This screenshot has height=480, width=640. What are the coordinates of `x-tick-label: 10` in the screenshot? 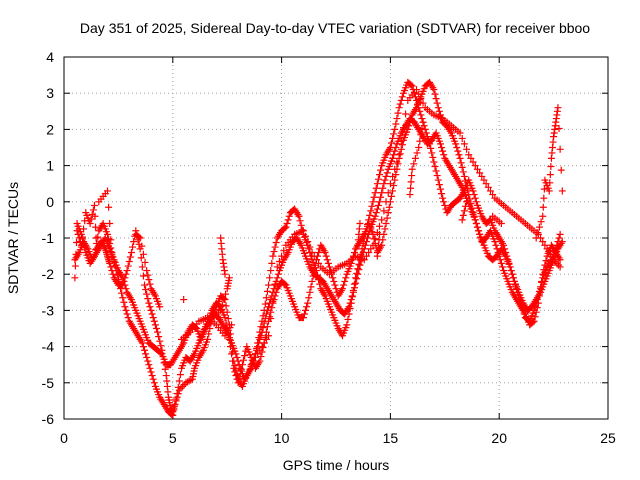 It's located at (282, 438).